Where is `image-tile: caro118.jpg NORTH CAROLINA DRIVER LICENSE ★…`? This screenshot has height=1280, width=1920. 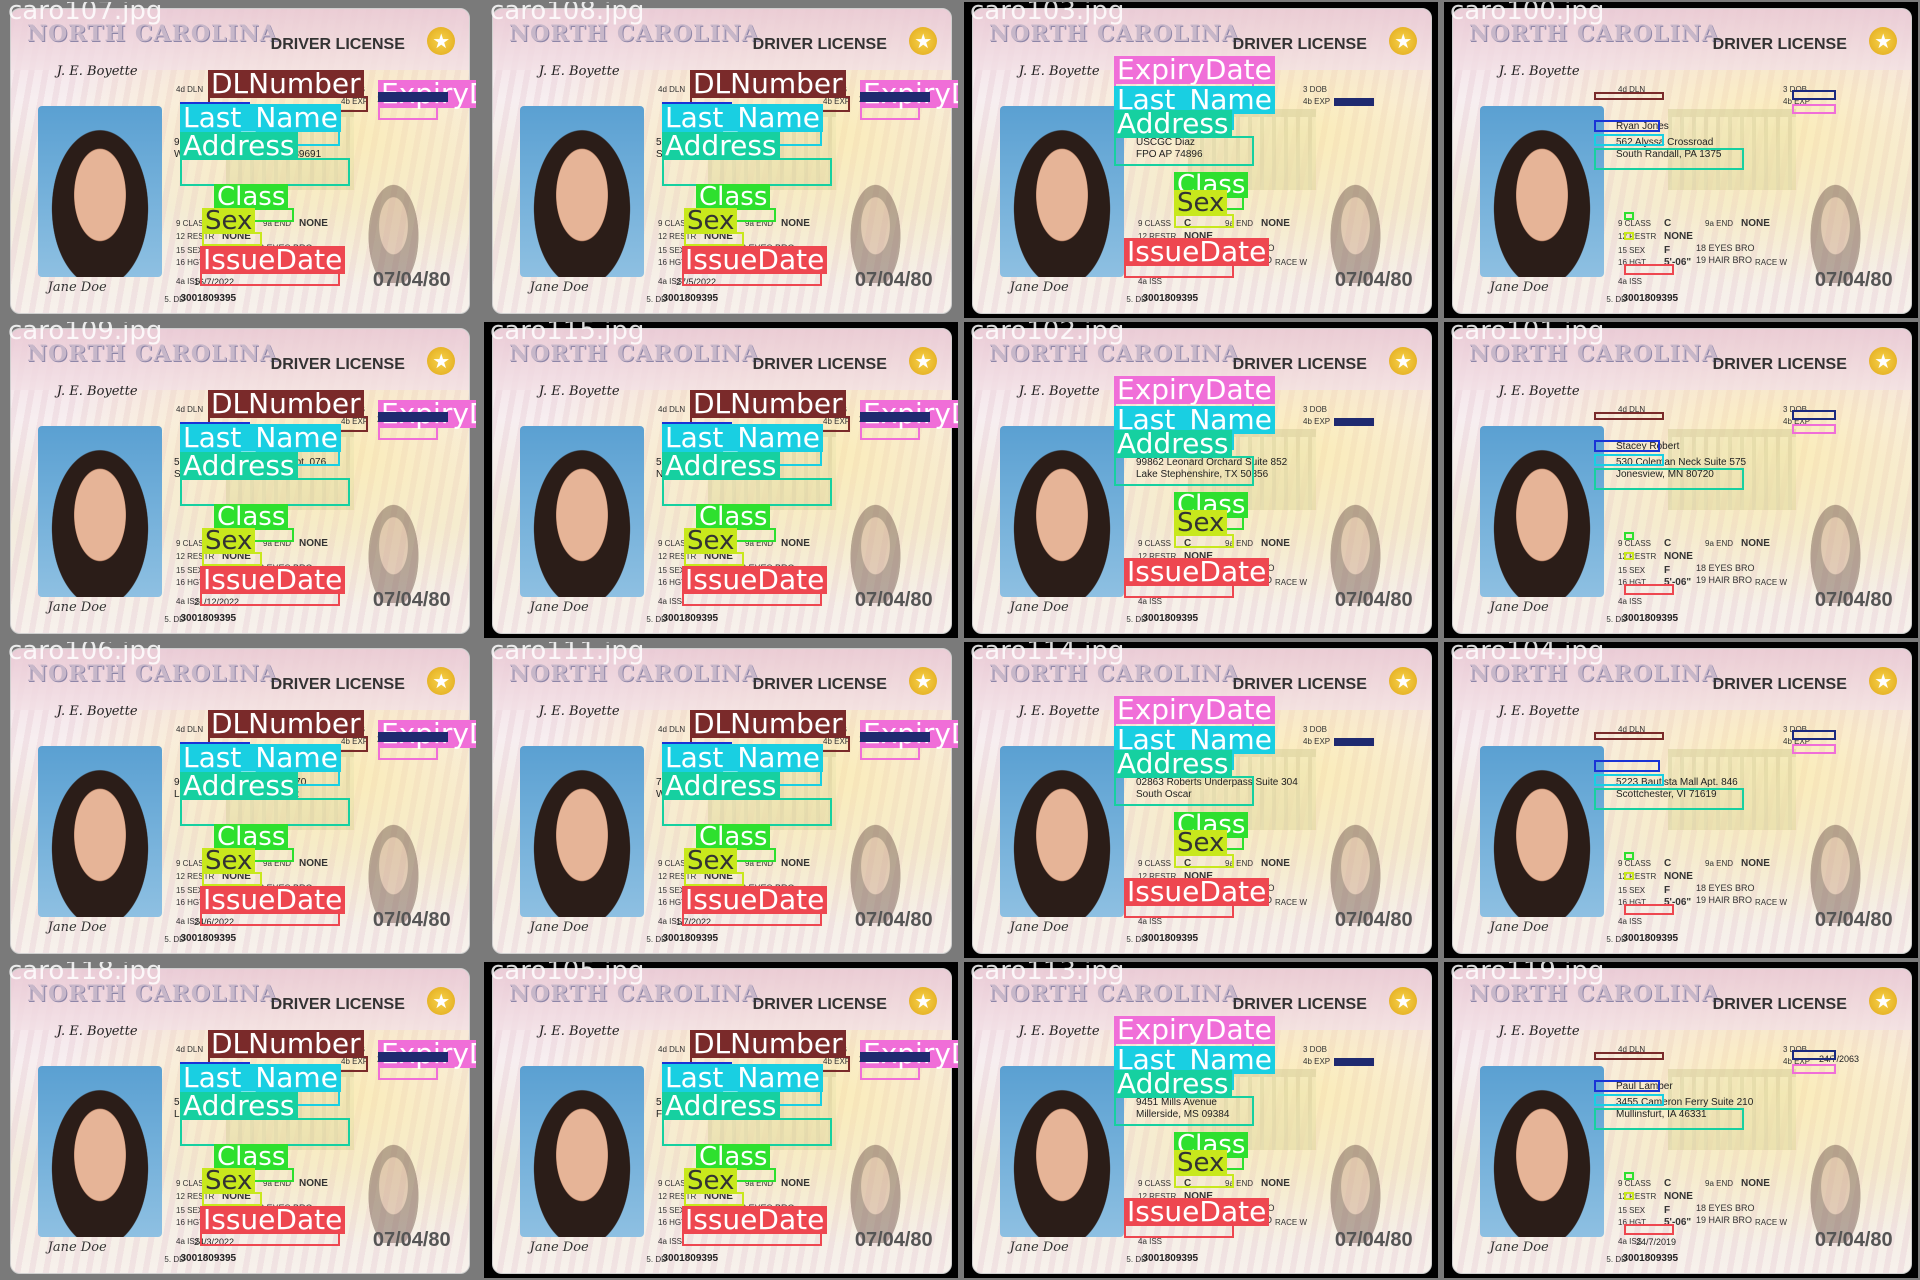
image-tile: caro118.jpg NORTH CAROLINA DRIVER LICENSE ★… is located at coordinates (239, 1120).